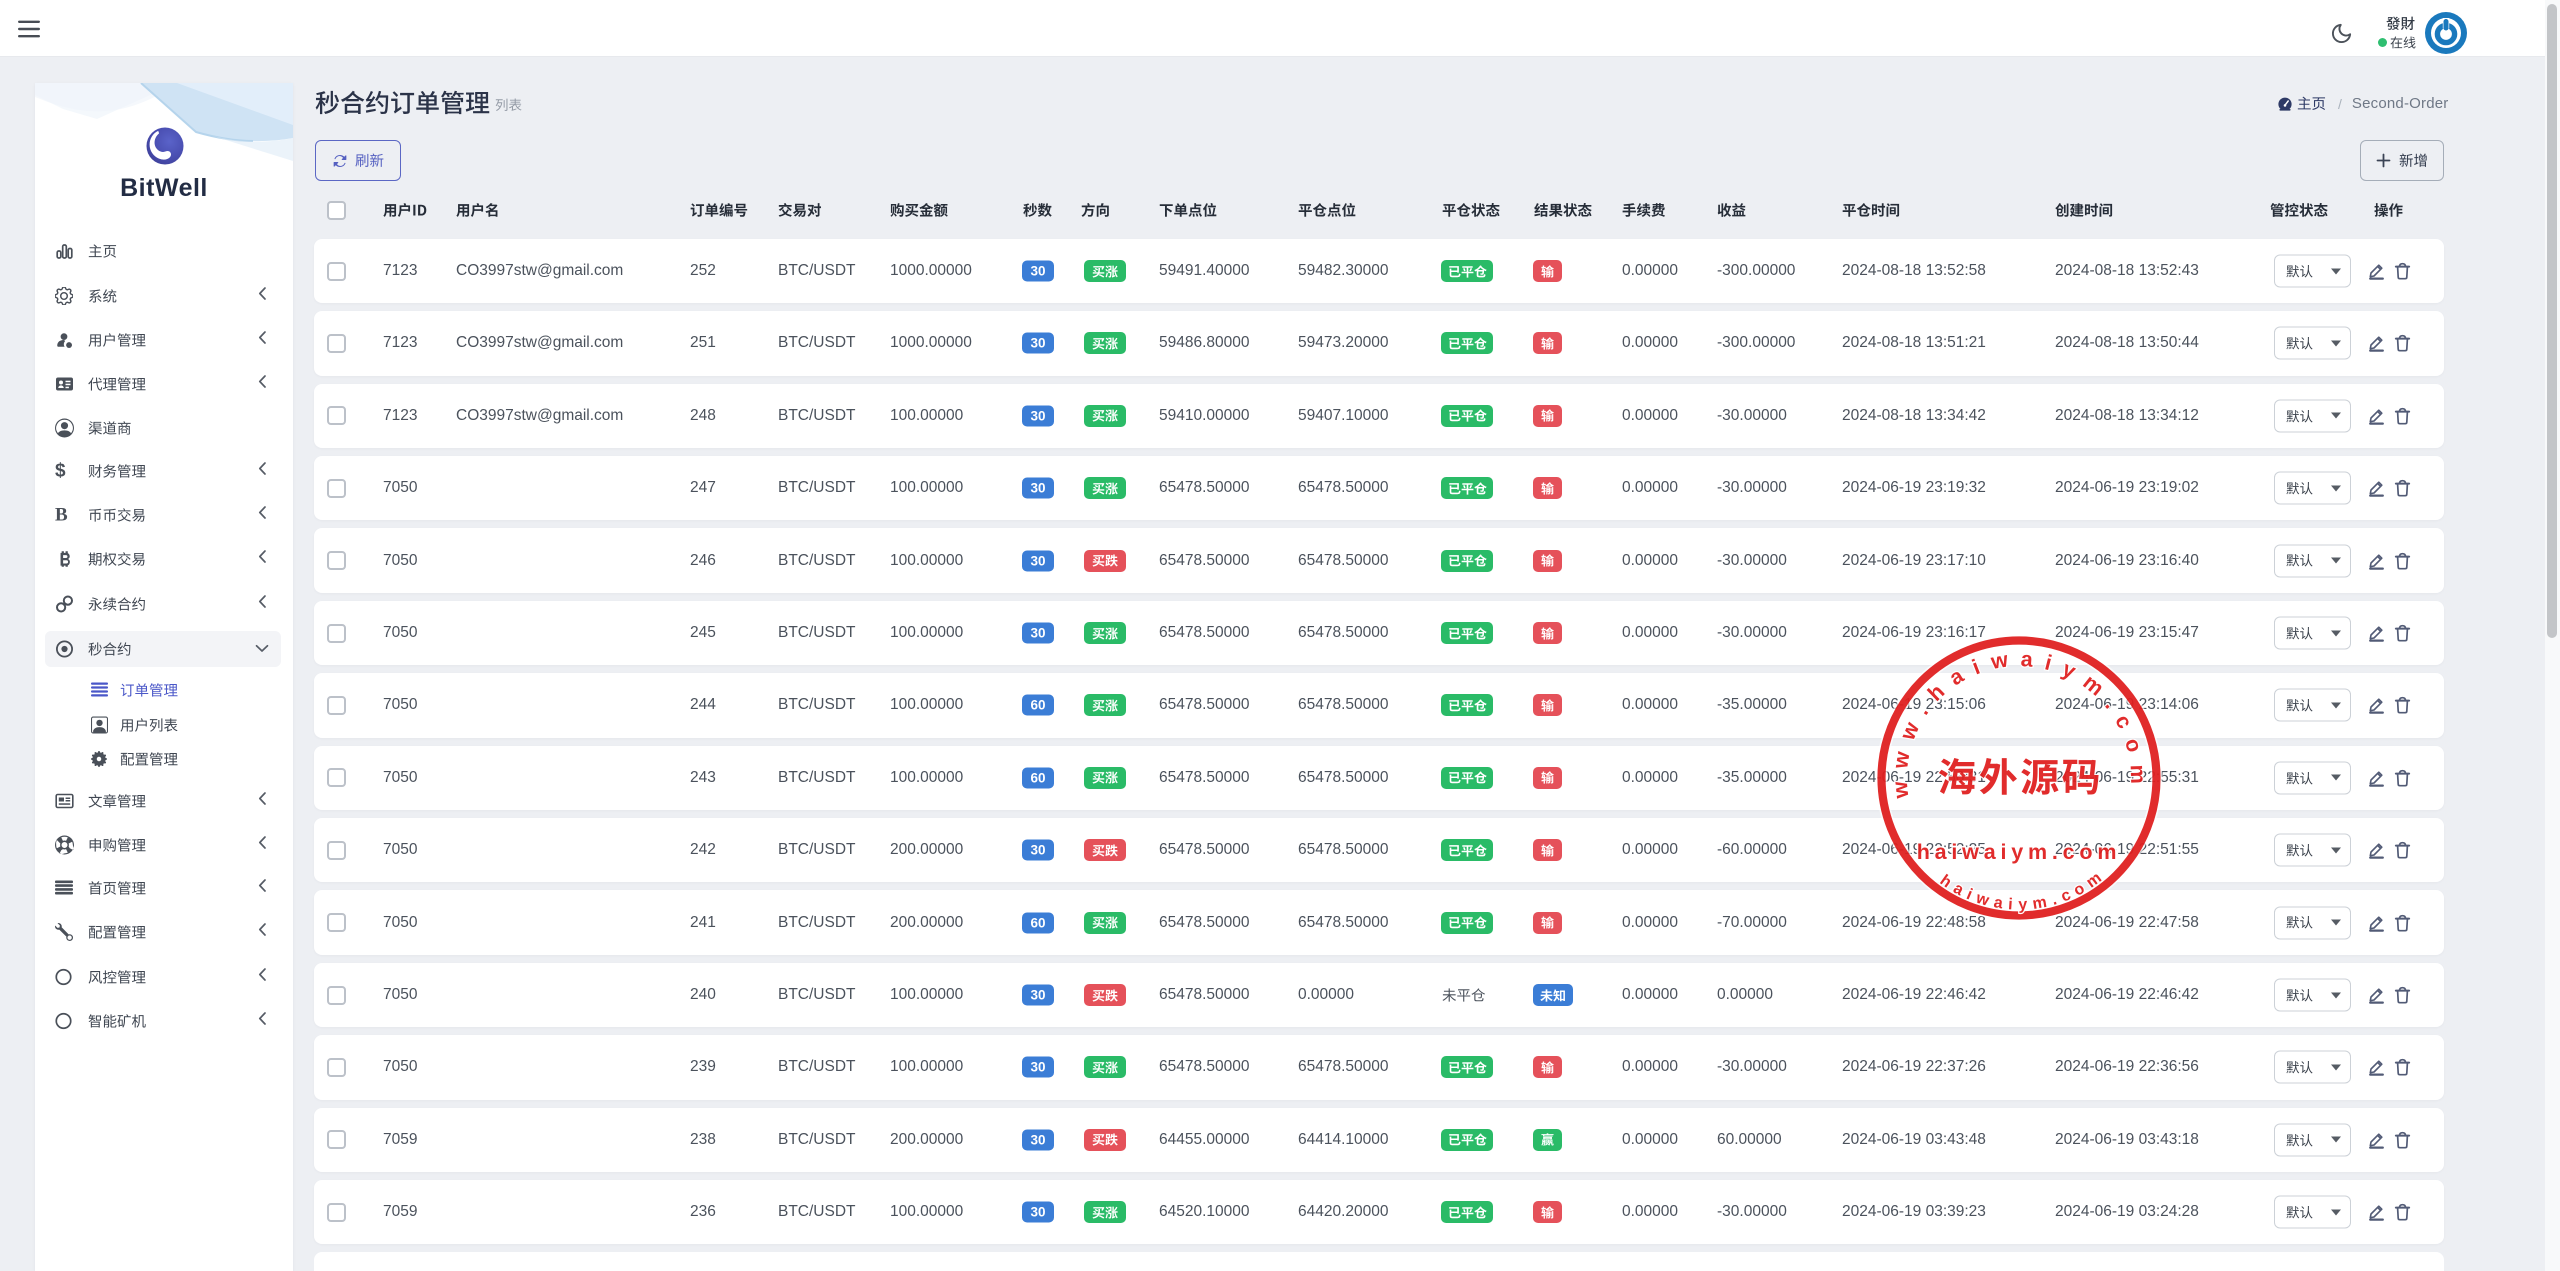 This screenshot has width=2560, height=1271. Describe the element at coordinates (2019, 852) in the screenshot. I see `svg-text: haiwaiym.com` at that location.